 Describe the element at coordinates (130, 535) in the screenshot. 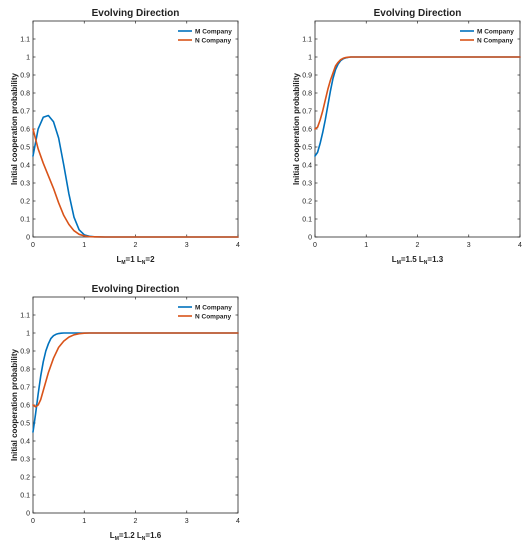

I see `x-label-part: =1.2 L` at that location.